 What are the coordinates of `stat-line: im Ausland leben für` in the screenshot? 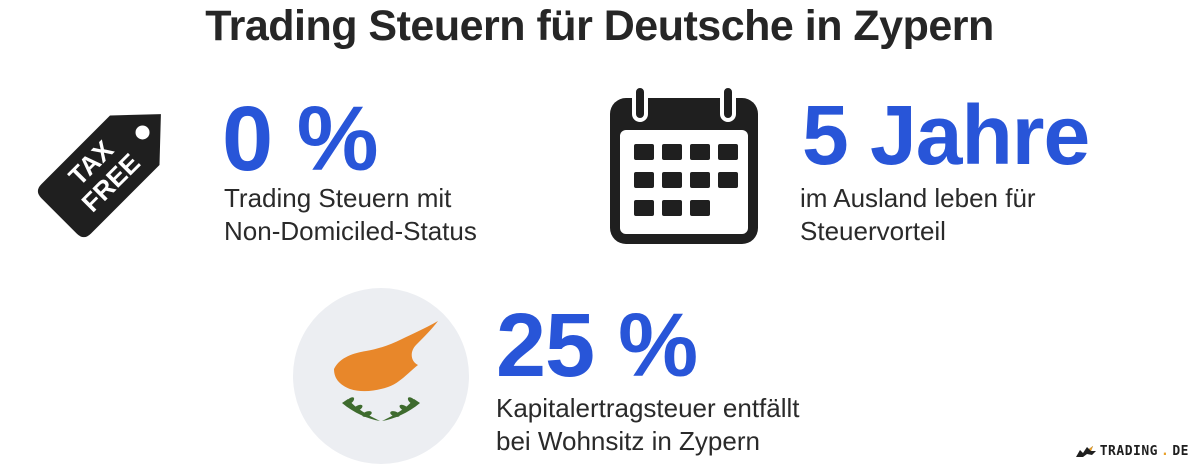 It's located at (918, 198).